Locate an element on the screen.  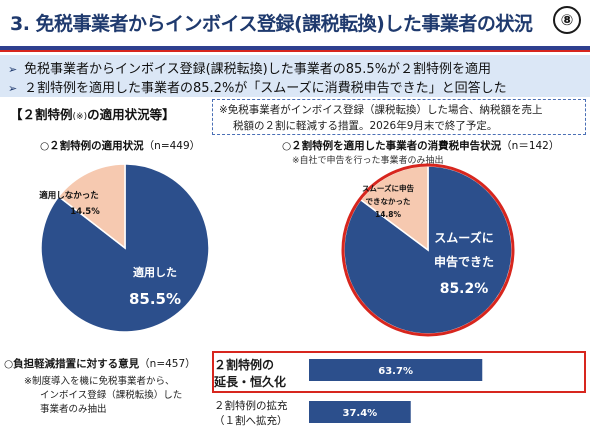
title-bar is located at coordinates (295, 23).